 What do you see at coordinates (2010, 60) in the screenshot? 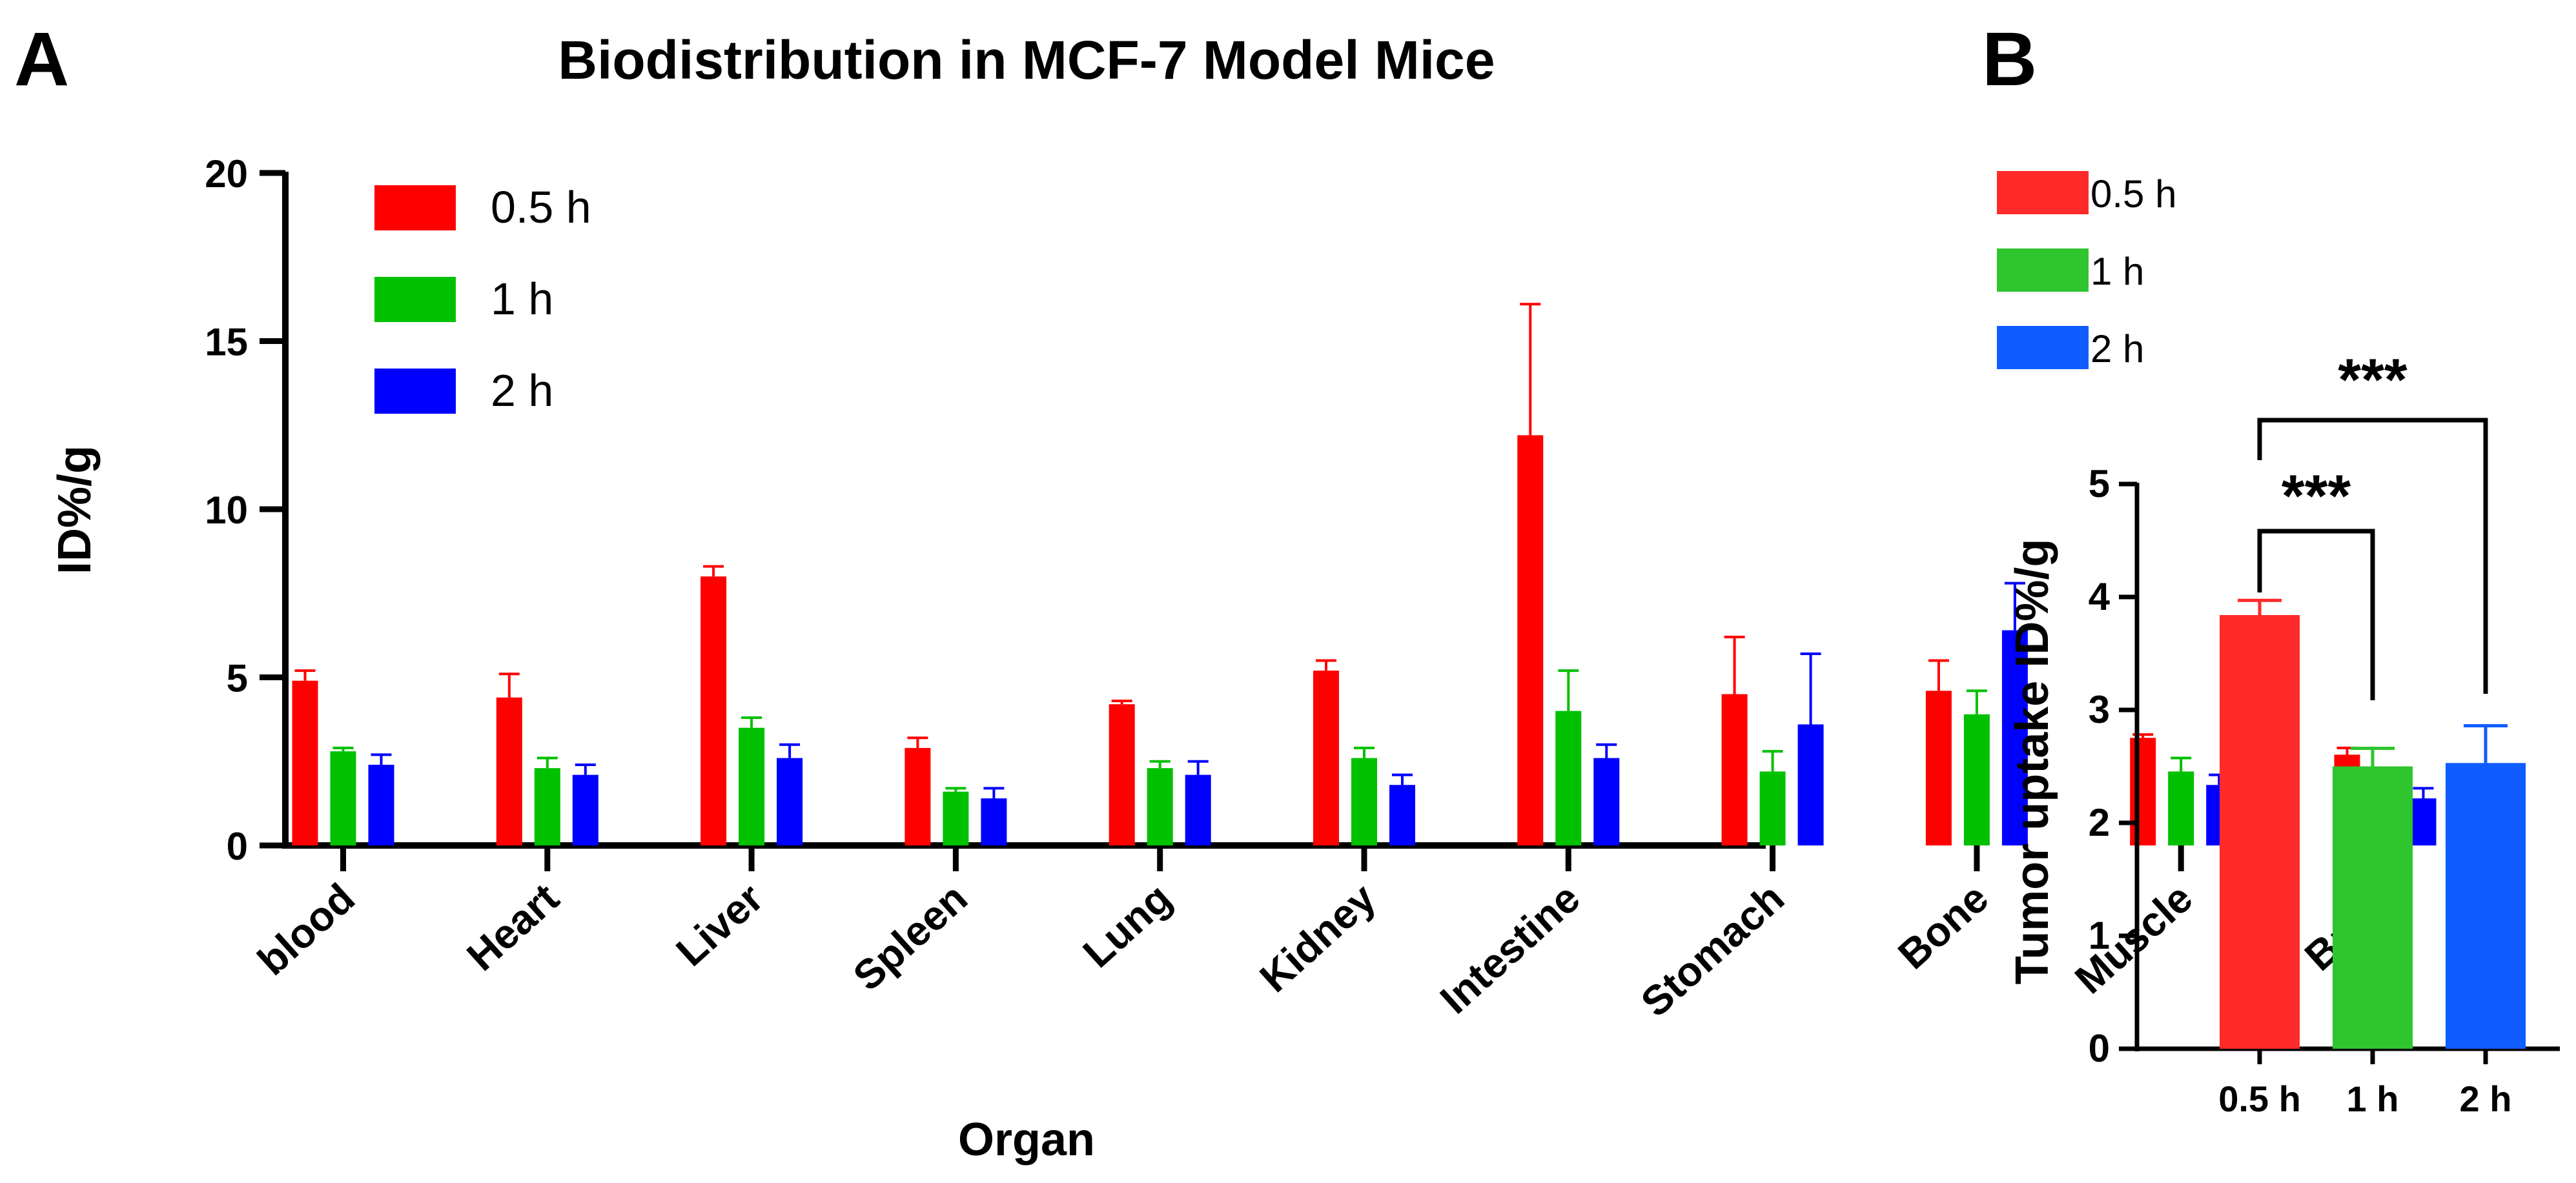
I see `panel-b-letter: B` at bounding box center [2010, 60].